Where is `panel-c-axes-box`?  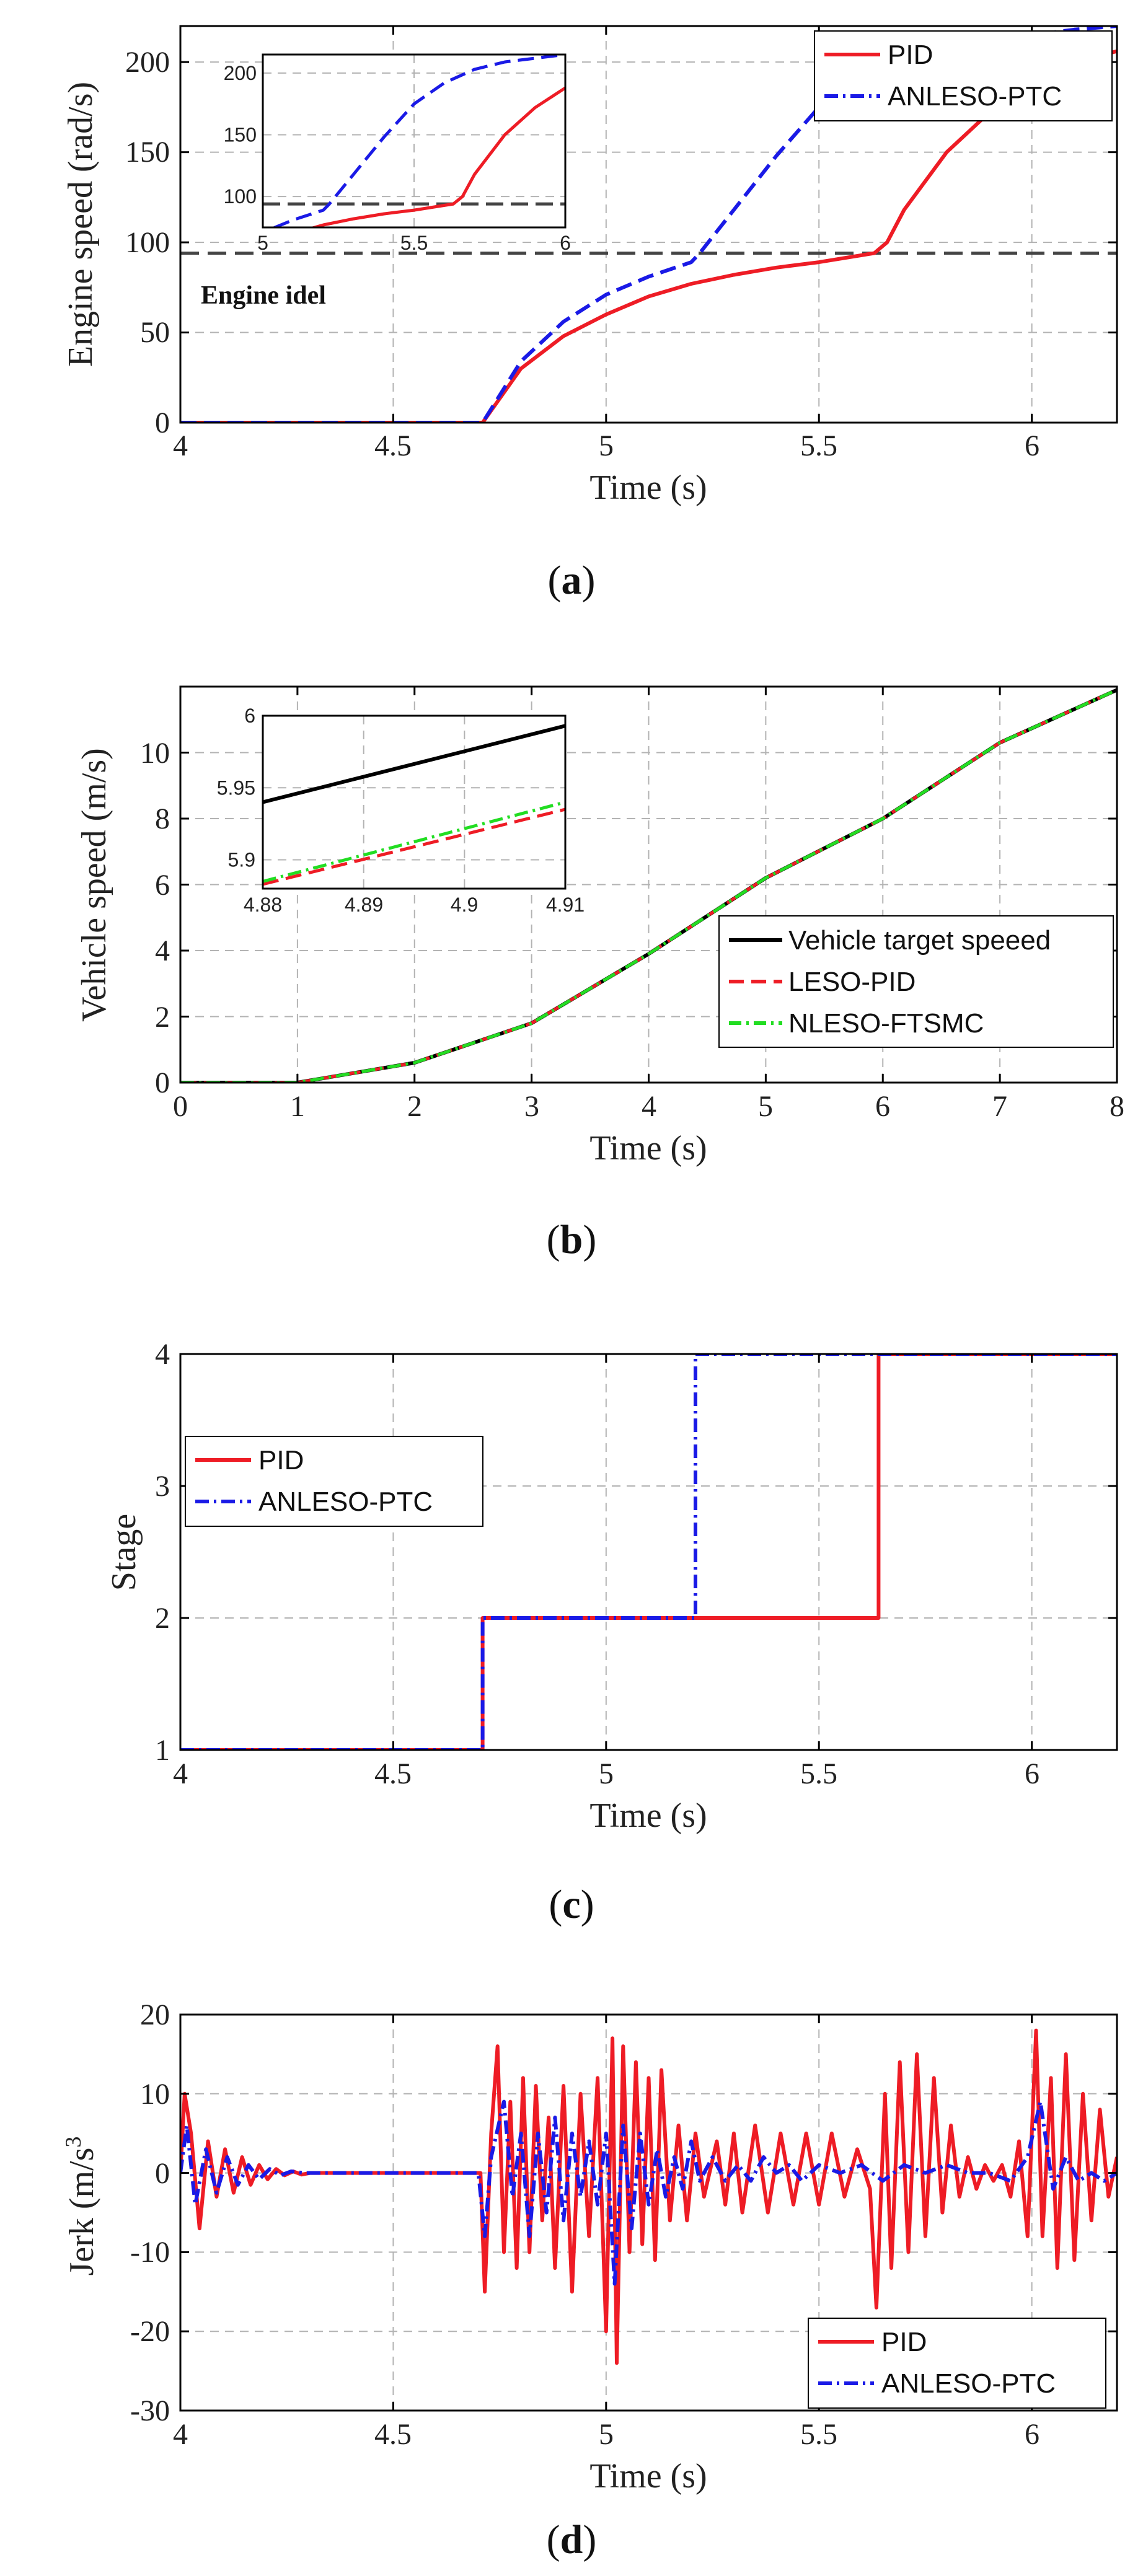 panel-c-axes-box is located at coordinates (648, 1552).